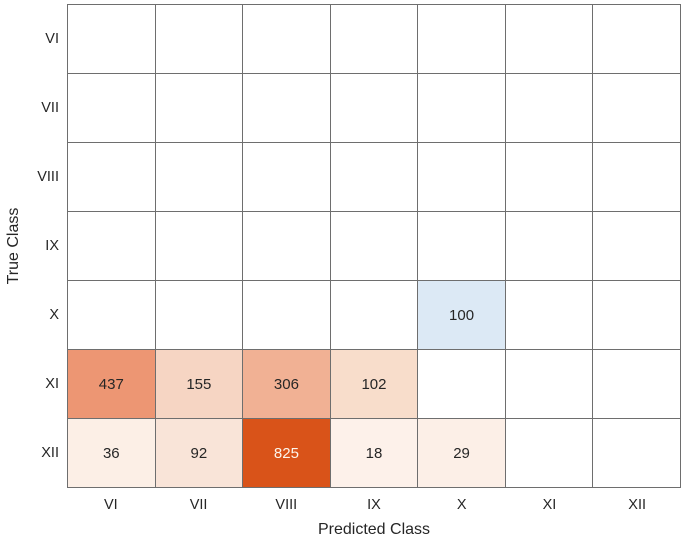  What do you see at coordinates (637, 505) in the screenshot?
I see `x-tick-label: XII` at bounding box center [637, 505].